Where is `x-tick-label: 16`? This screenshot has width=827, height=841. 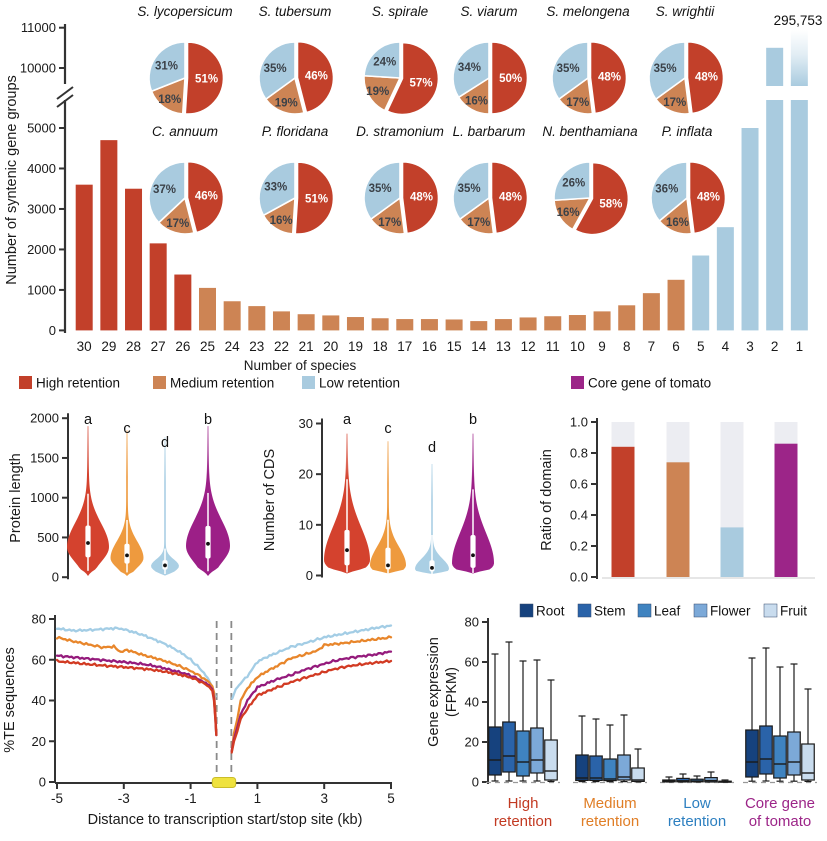
x-tick-label: 16 is located at coordinates (429, 346).